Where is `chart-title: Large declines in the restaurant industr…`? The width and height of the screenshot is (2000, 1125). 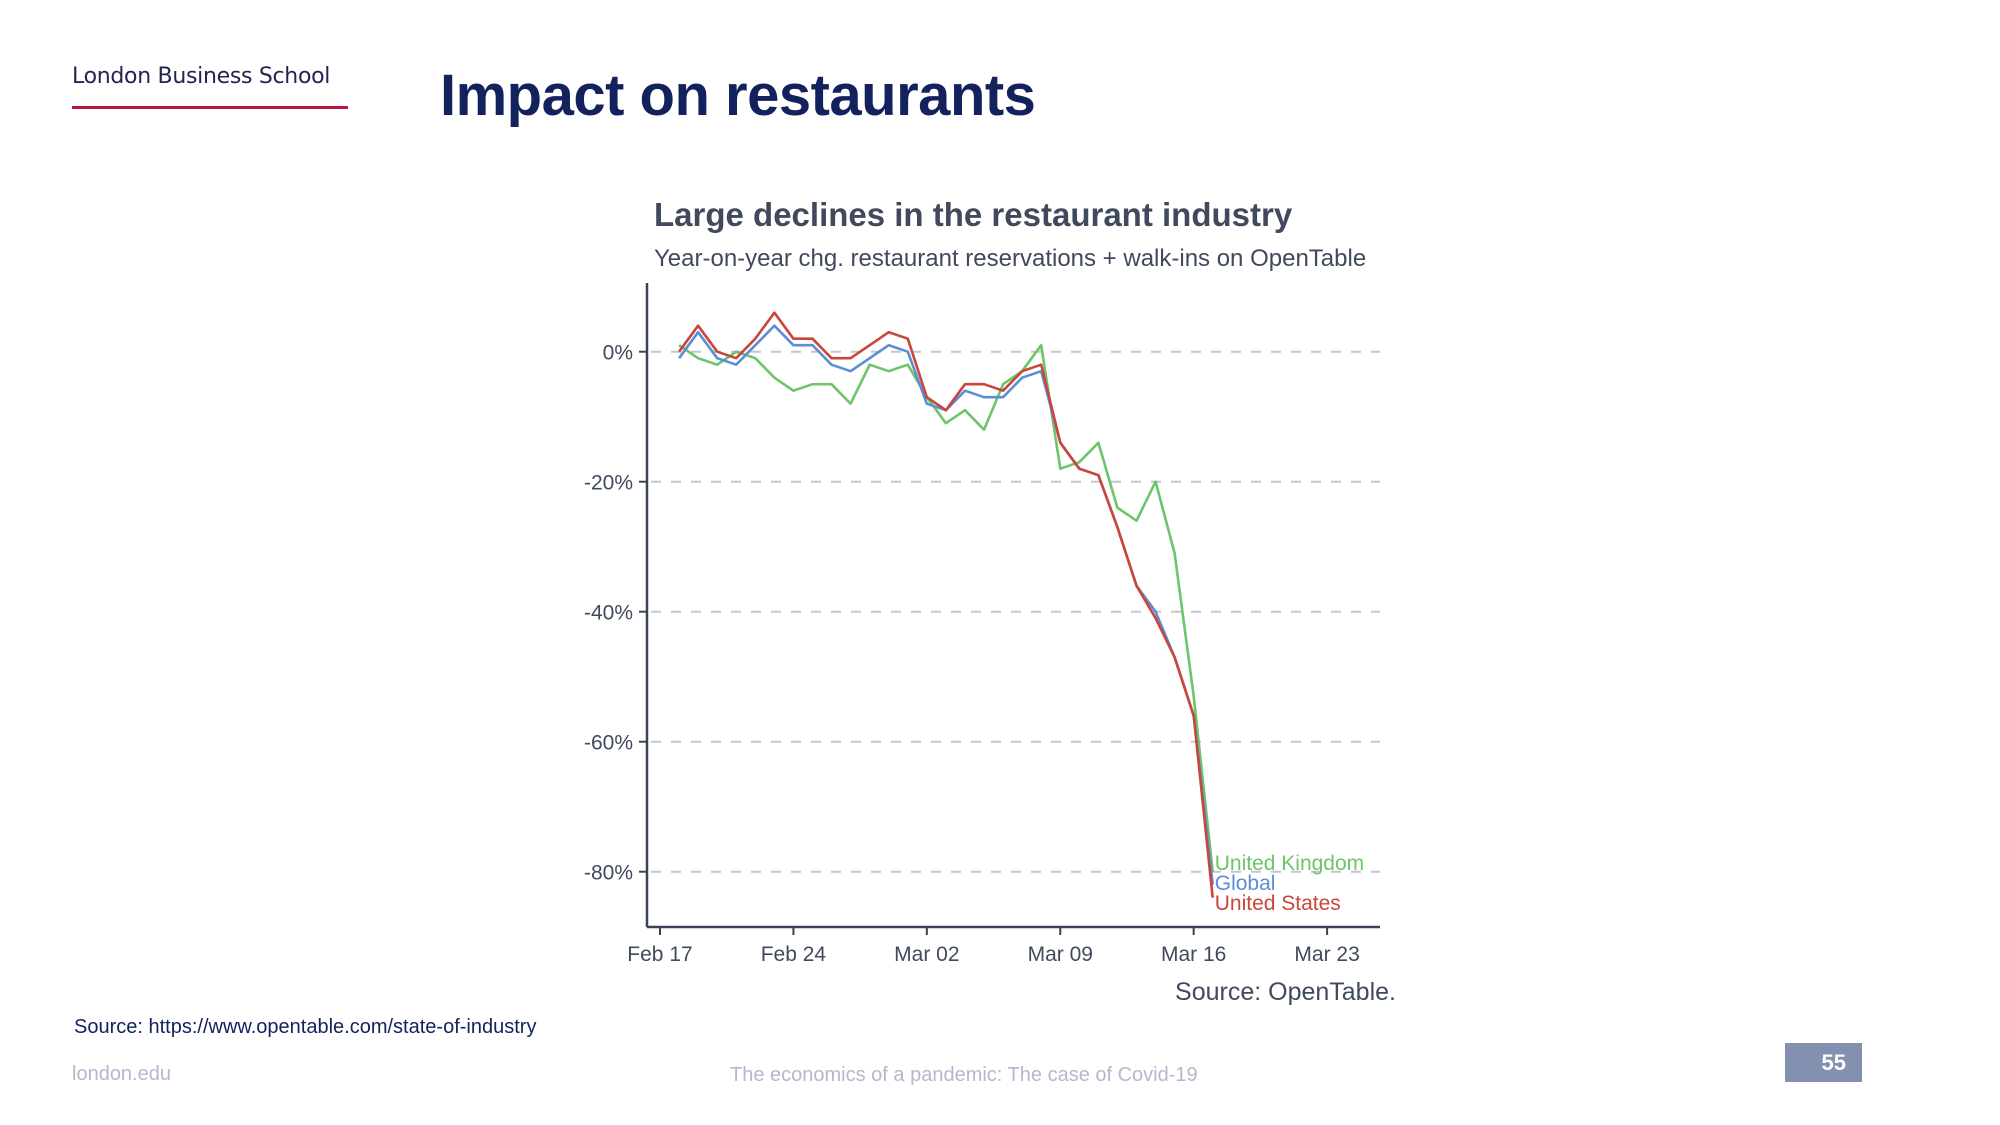
chart-title: Large declines in the restaurant industr… is located at coordinates (973, 214).